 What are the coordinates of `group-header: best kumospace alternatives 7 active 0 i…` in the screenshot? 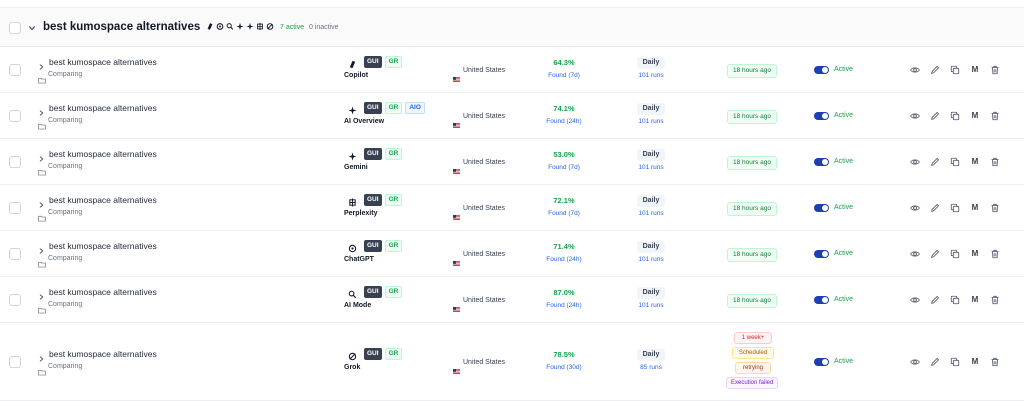 It's located at (512, 27).